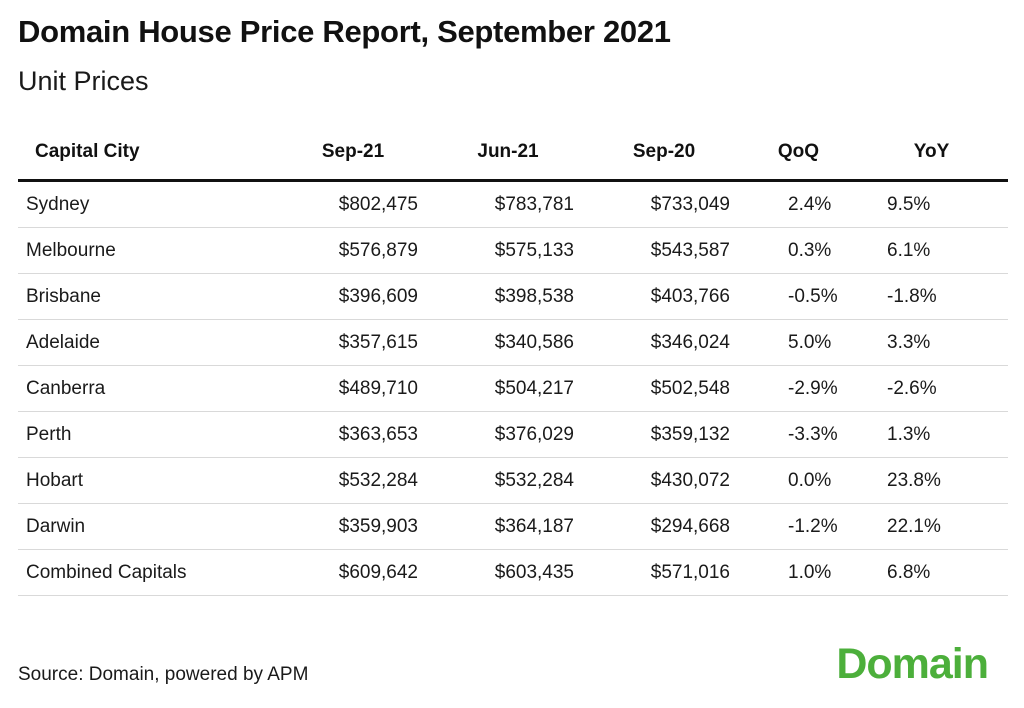 The width and height of the screenshot is (1024, 708). What do you see at coordinates (931, 342) in the screenshot?
I see `cell-yoy: 3.3%` at bounding box center [931, 342].